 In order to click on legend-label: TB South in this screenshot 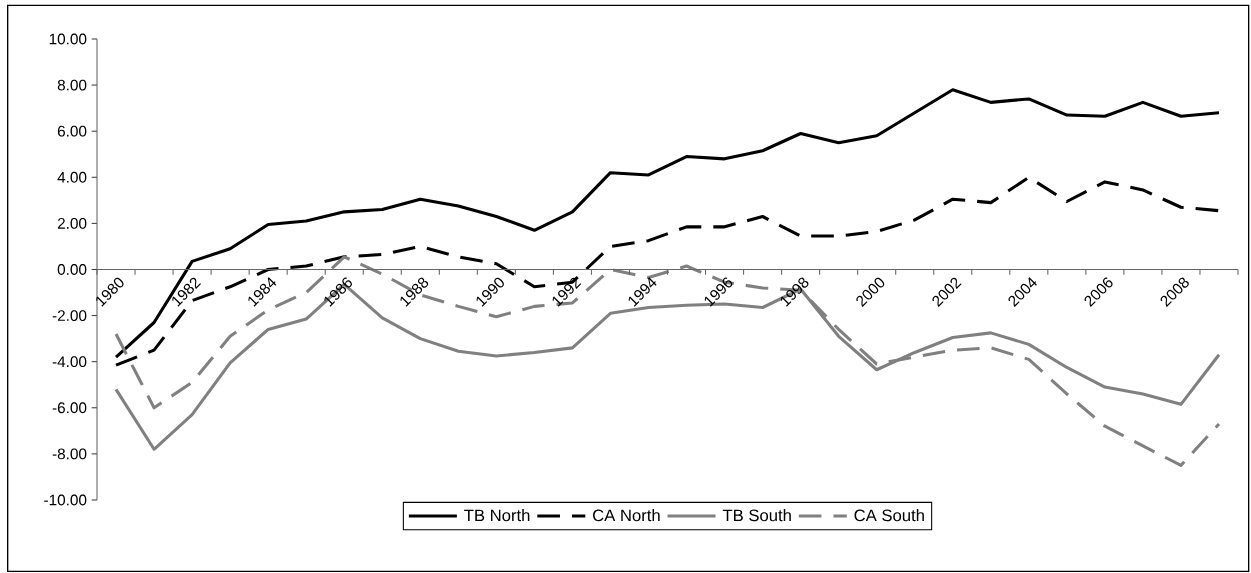, I will do `click(756, 515)`.